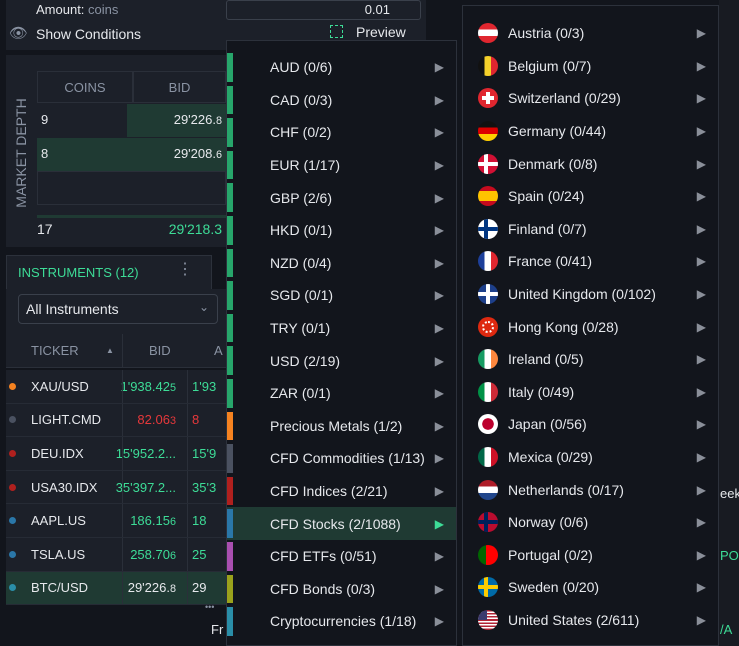  I want to click on netherlands-flag-icon, so click(488, 489).